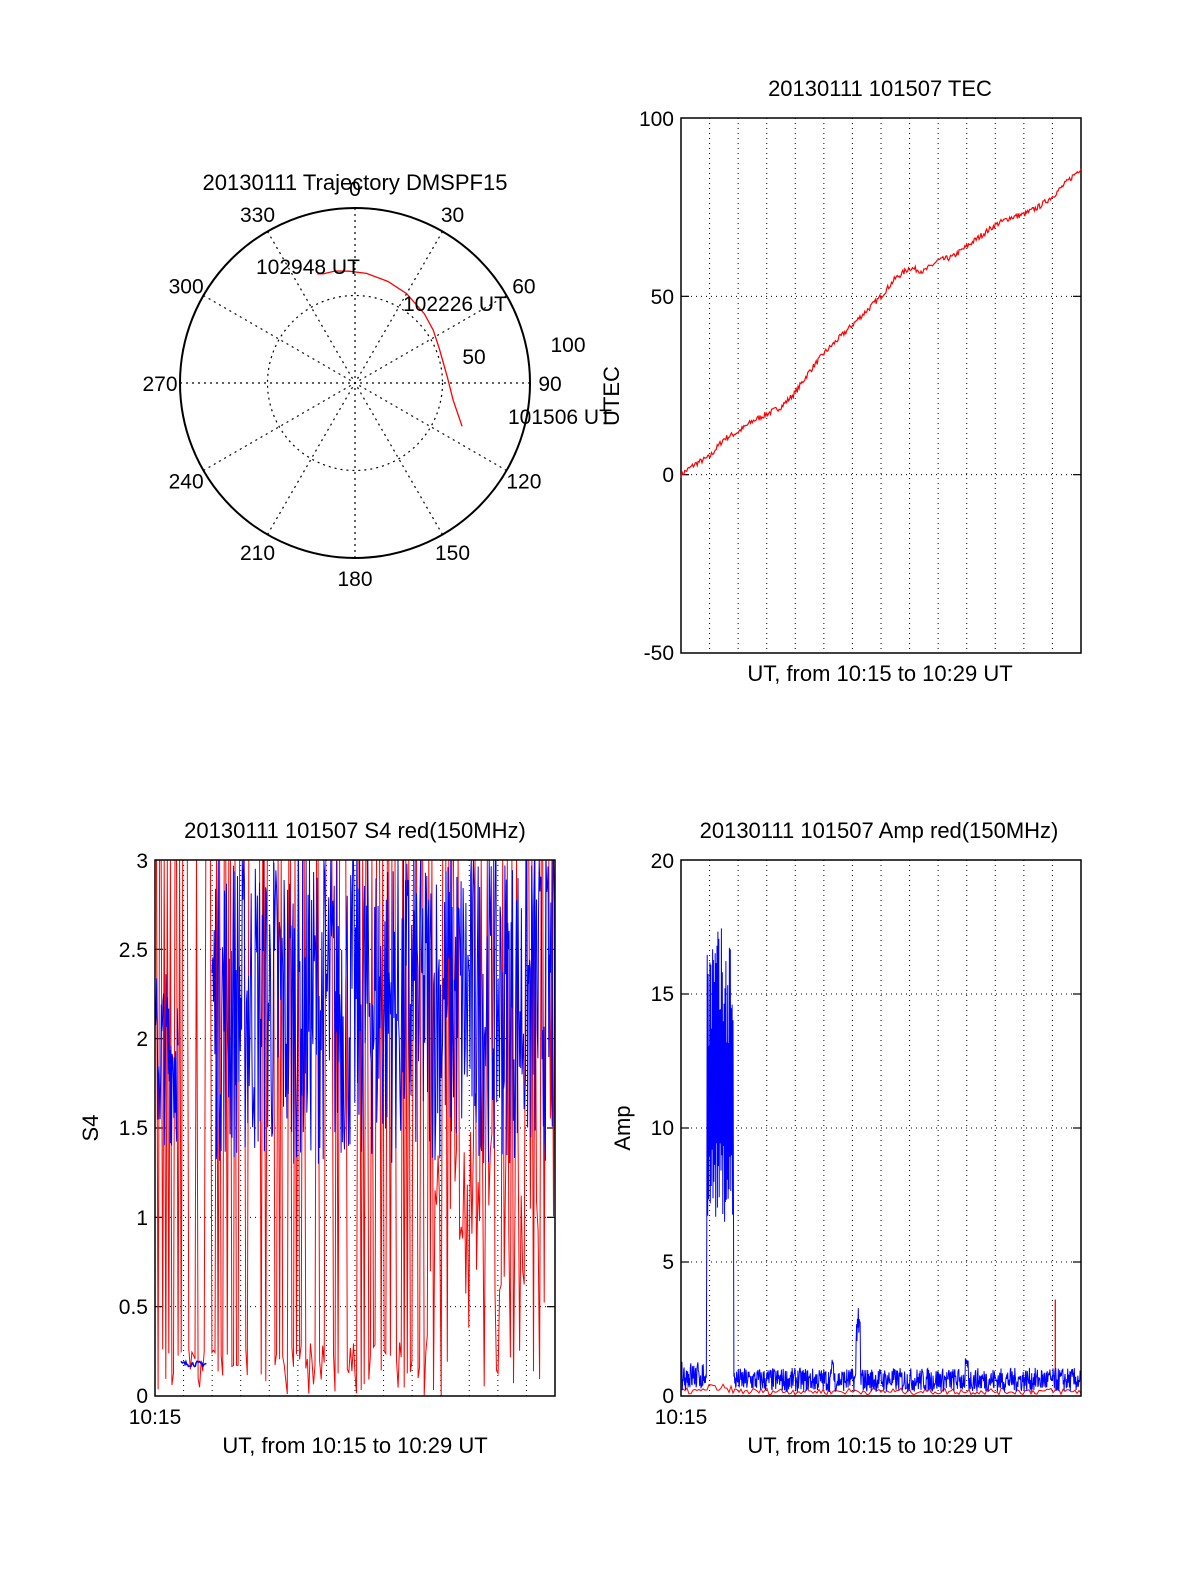 The width and height of the screenshot is (1200, 1575). I want to click on amp-ytick-15: 15, so click(662, 994).